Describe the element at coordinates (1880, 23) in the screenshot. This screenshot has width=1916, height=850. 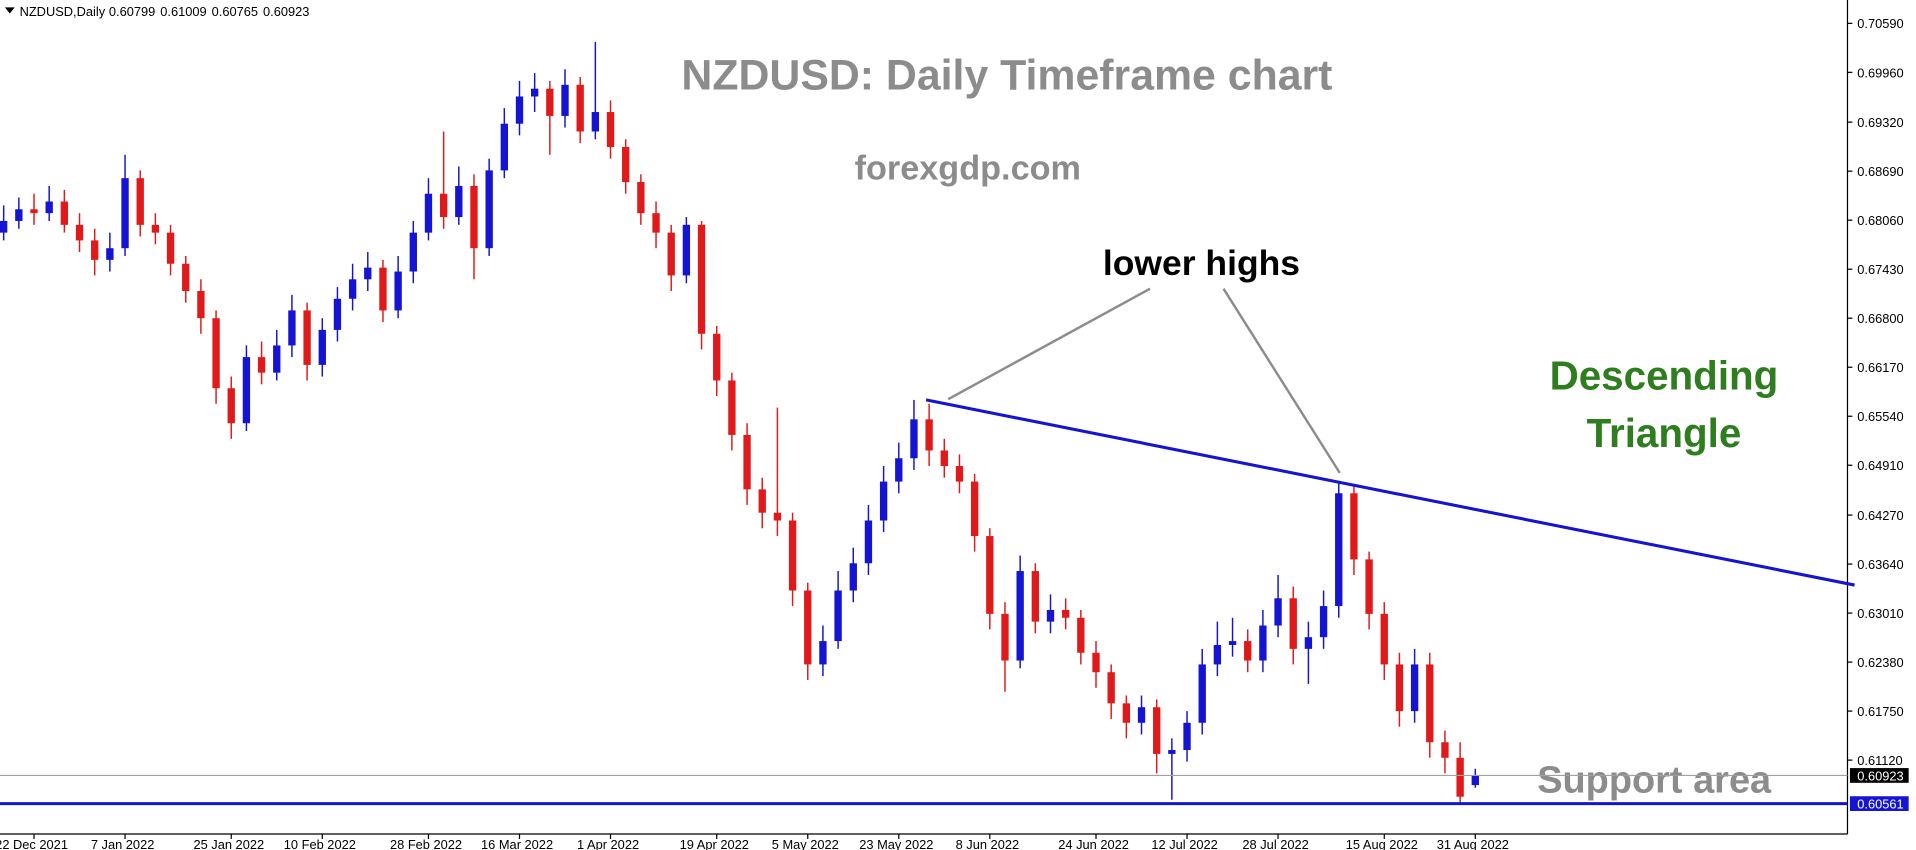
I see `y-tick-label: 0.70590` at that location.